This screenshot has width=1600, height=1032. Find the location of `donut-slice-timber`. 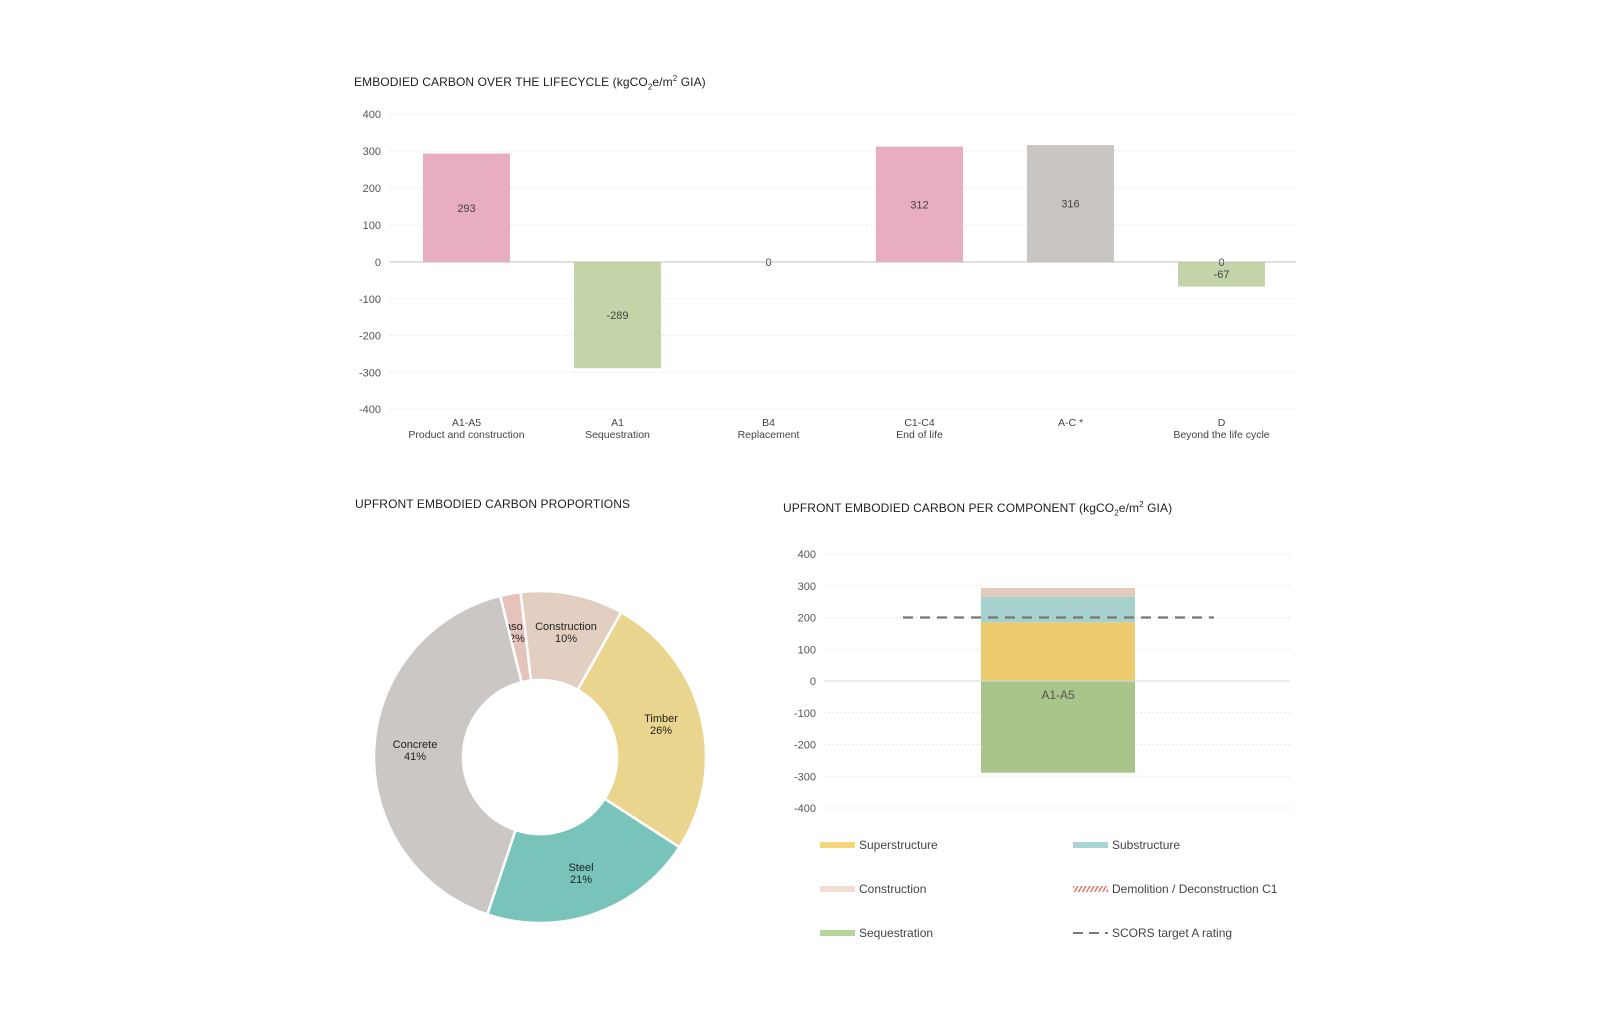

donut-slice-timber is located at coordinates (641, 729).